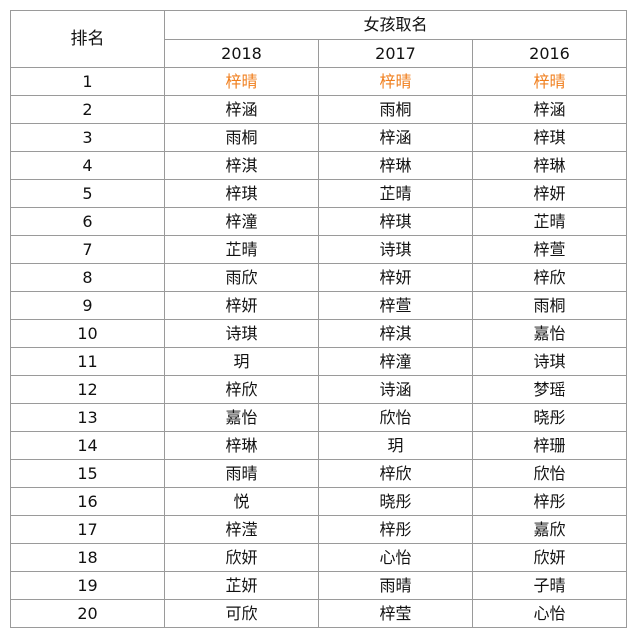 The image size is (640, 632). I want to click on table-header: 排名 女孩取名 2018 2017 2016, so click(318, 39).